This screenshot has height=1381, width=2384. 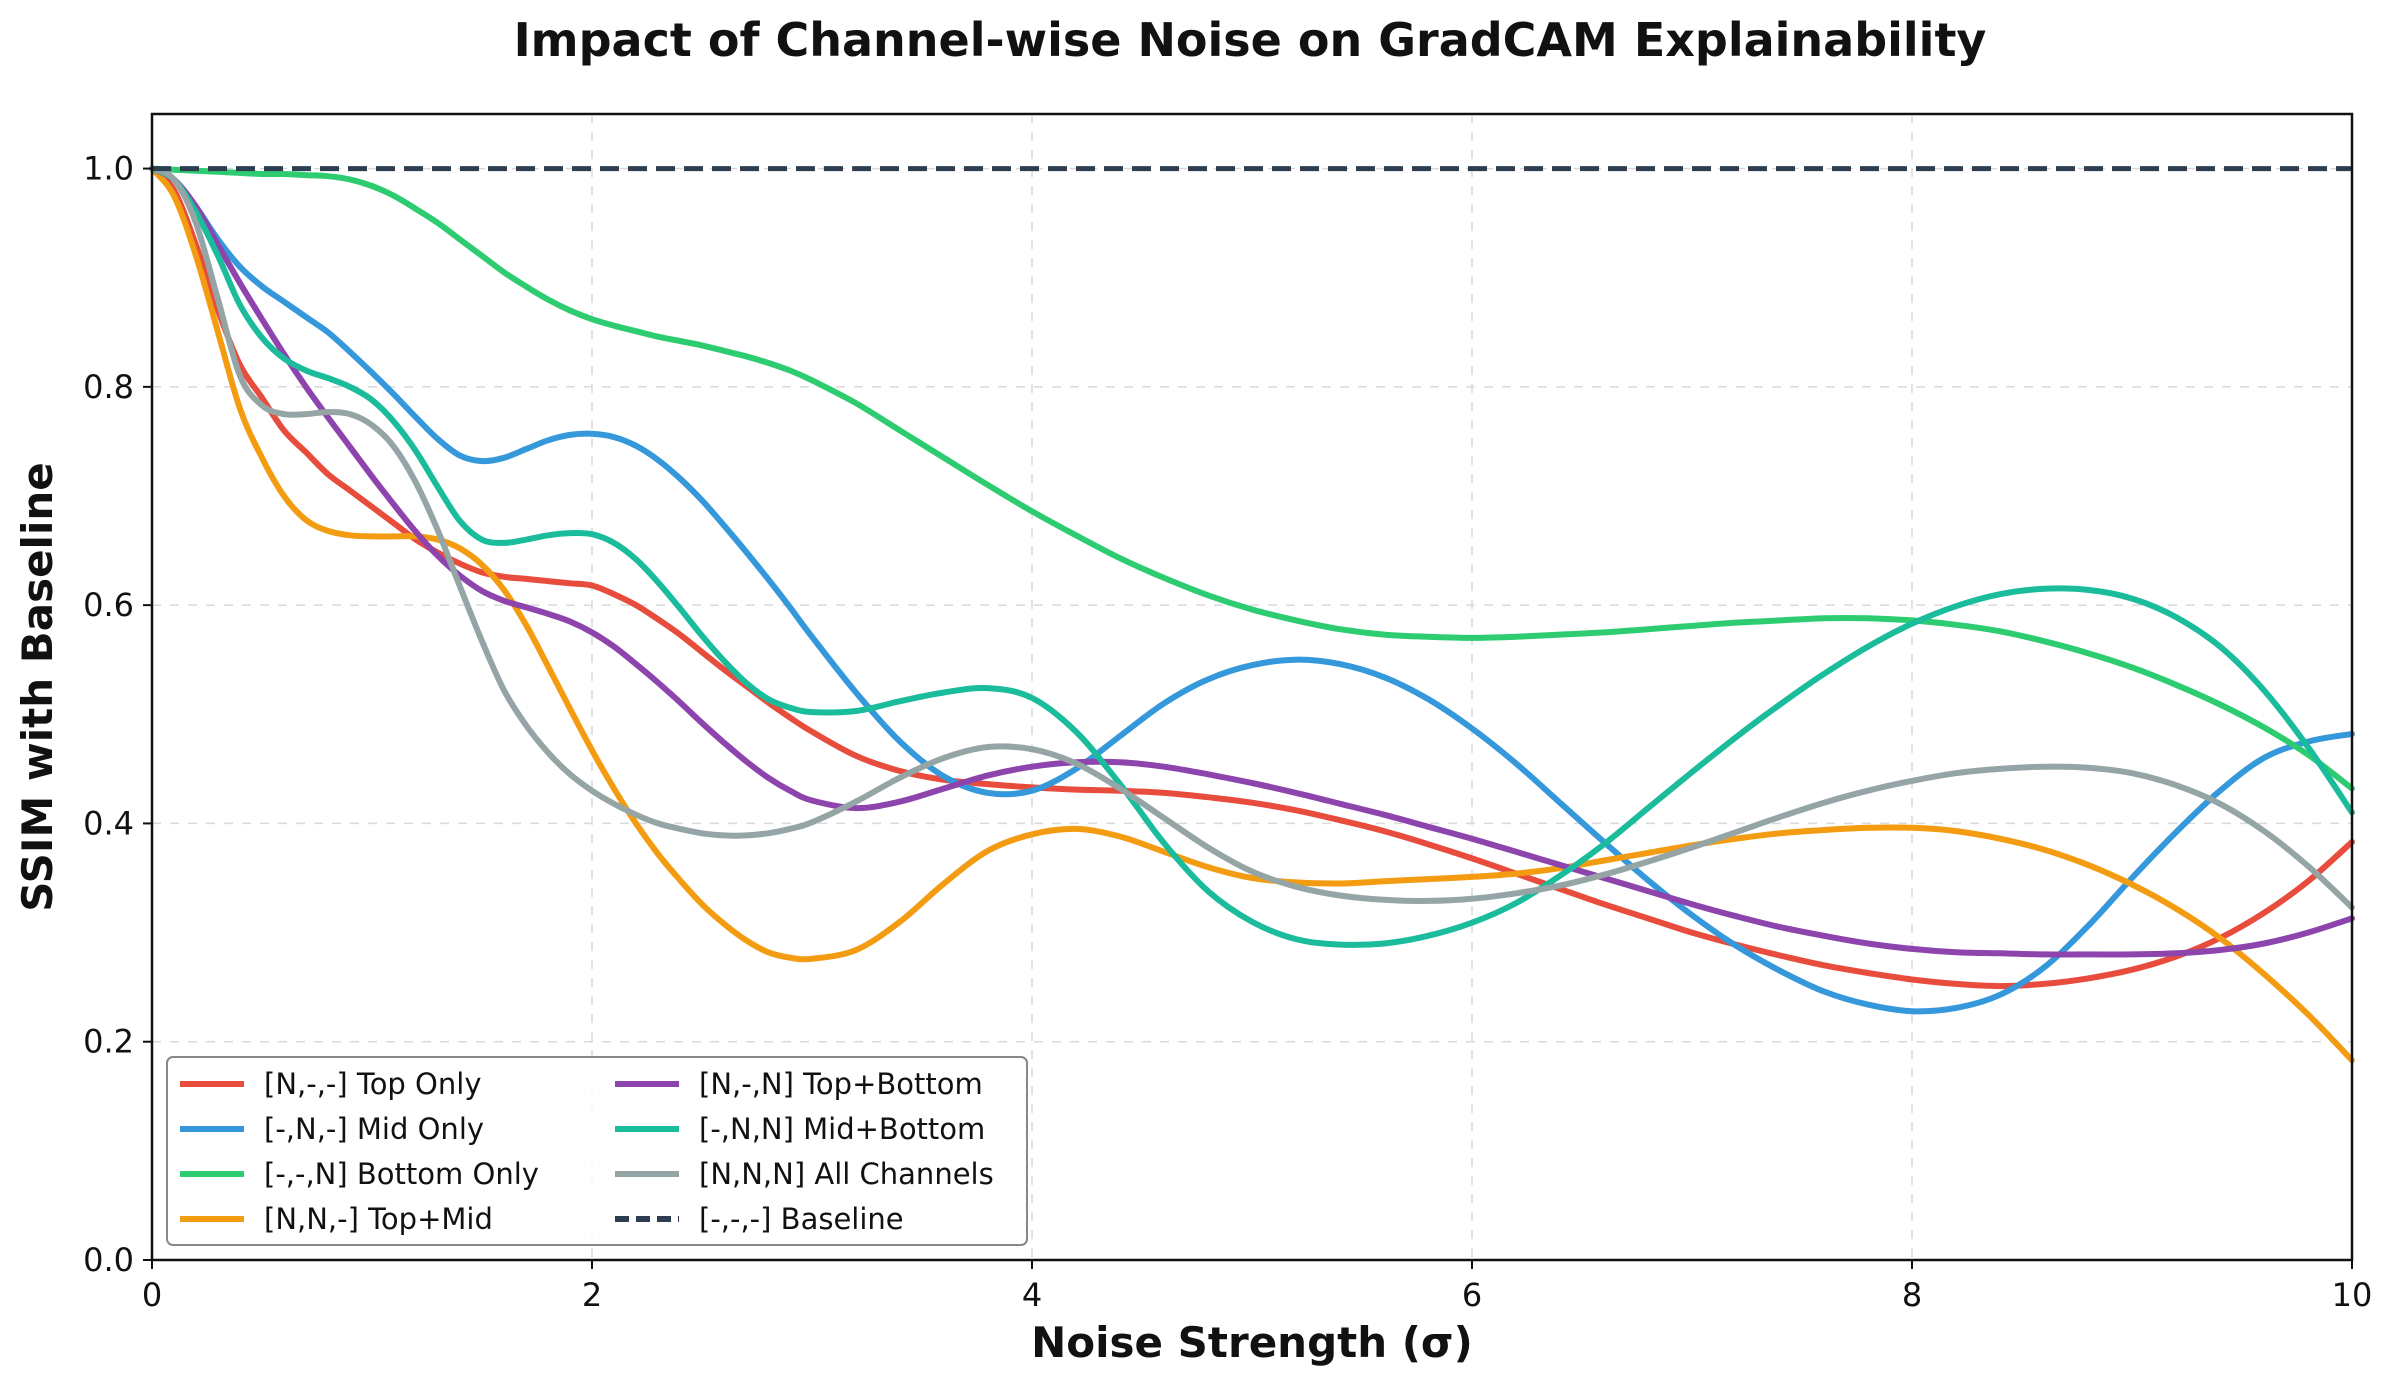 What do you see at coordinates (108, 1042) in the screenshot?
I see `y-tick-label: 0.2` at bounding box center [108, 1042].